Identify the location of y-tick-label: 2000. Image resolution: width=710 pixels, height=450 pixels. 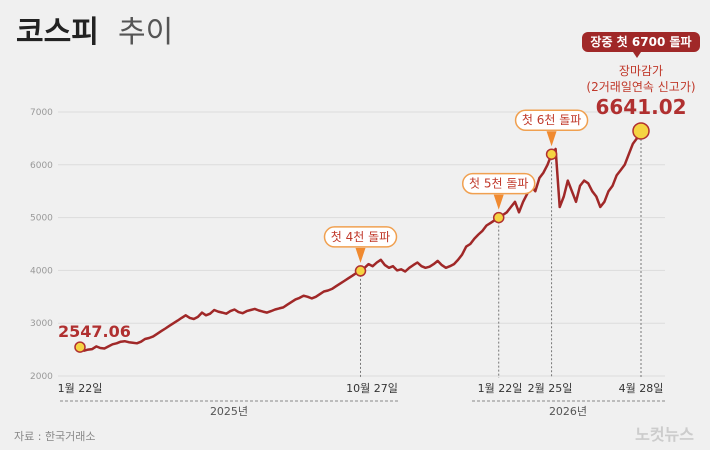
(41, 377).